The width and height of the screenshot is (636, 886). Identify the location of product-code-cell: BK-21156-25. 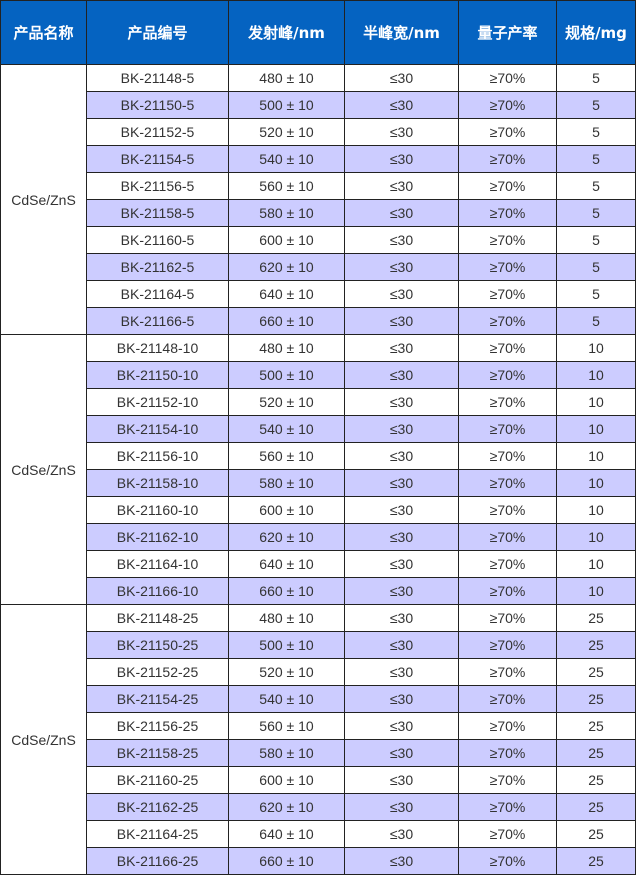
(157, 726).